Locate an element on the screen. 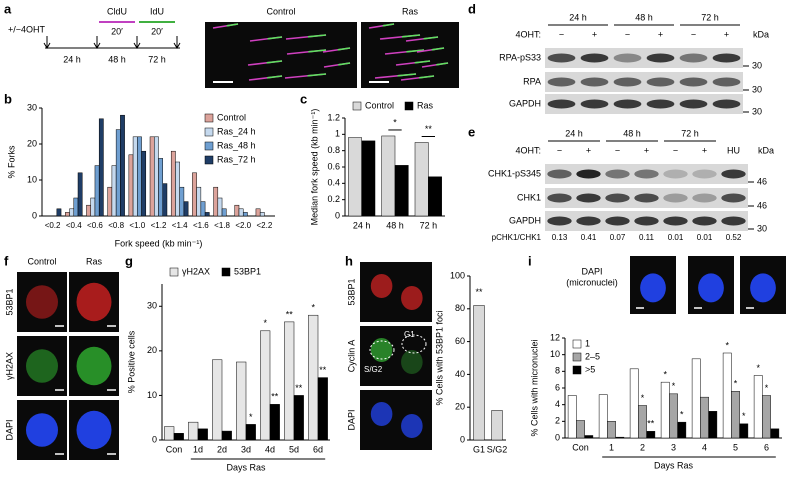  legend-label: >5 is located at coordinates (590, 369).